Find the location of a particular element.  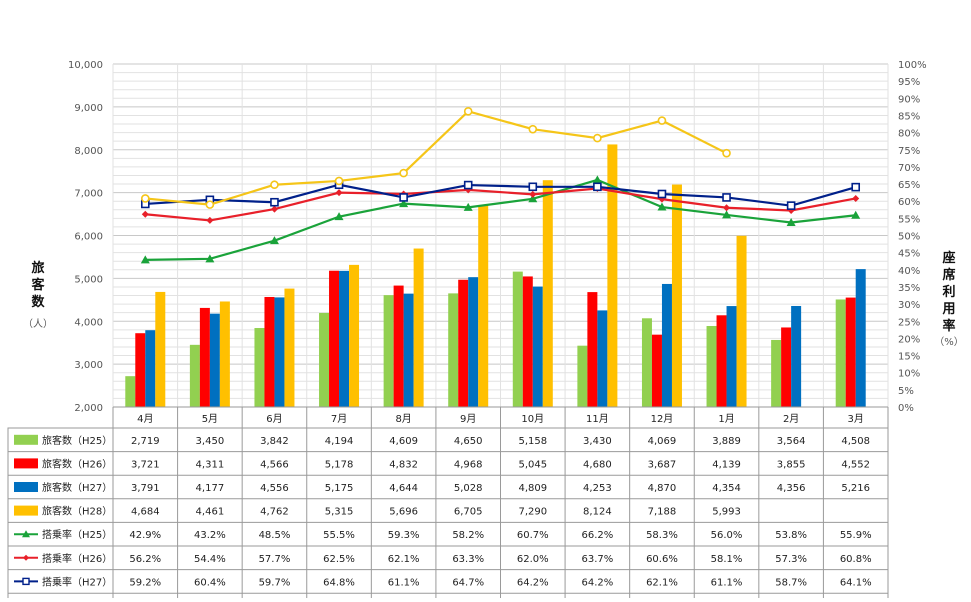

data-label: 3,430 is located at coordinates (597, 441).